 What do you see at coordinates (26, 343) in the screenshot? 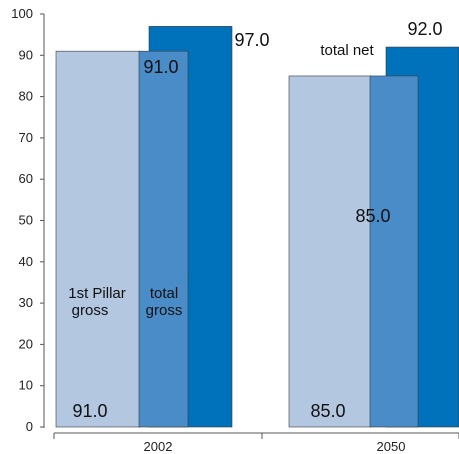
I see `y-tick-label: 20` at bounding box center [26, 343].